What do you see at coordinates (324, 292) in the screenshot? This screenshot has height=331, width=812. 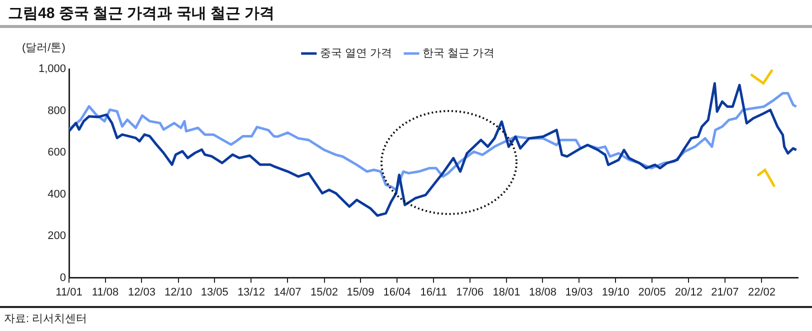 I see `x-tick-label: 15/02` at bounding box center [324, 292].